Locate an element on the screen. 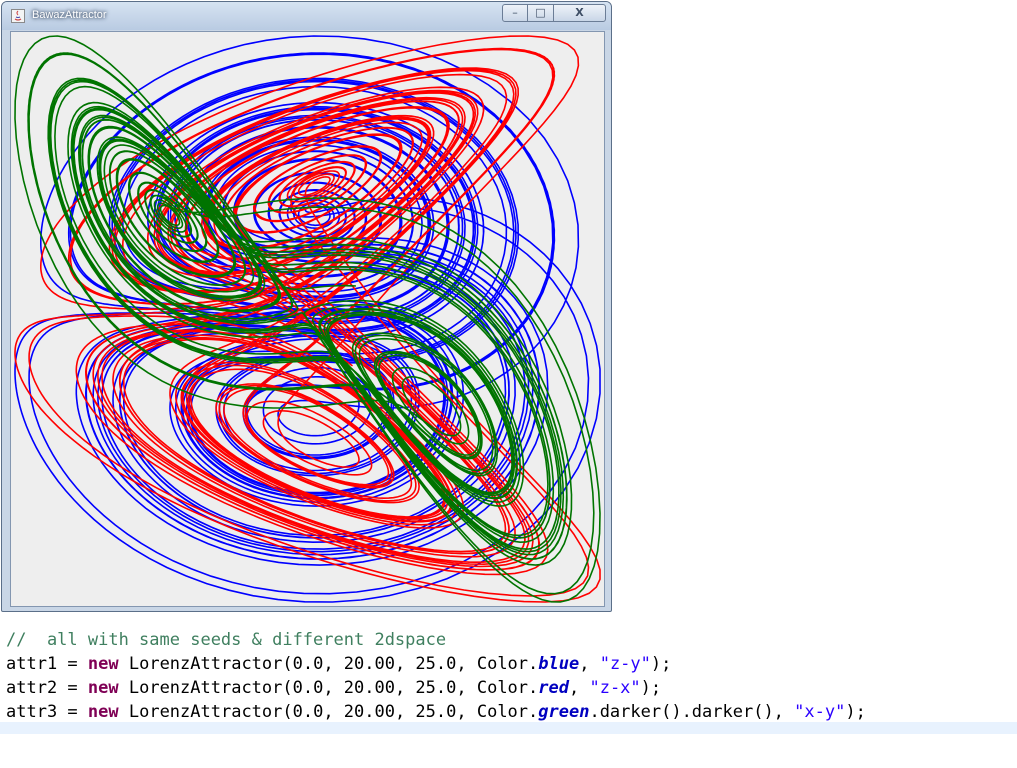 The image size is (1017, 768). maximize-icon: □ is located at coordinates (540, 12).